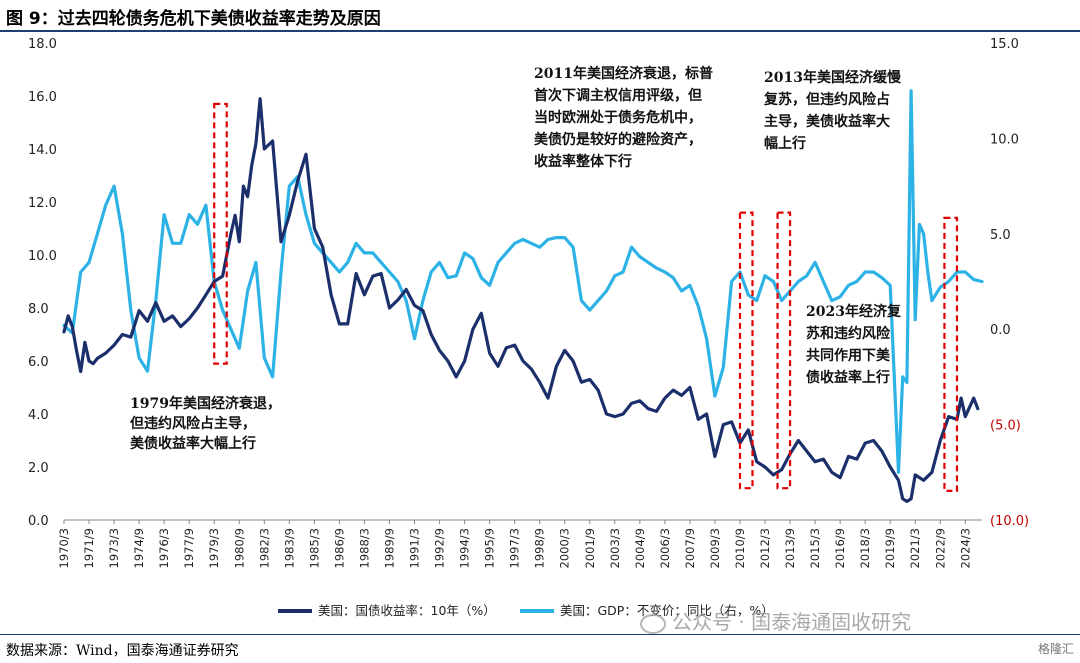 The image size is (1080, 663). I want to click on annotation-1979-line-2: 但违约风险占主导，, so click(192, 423).